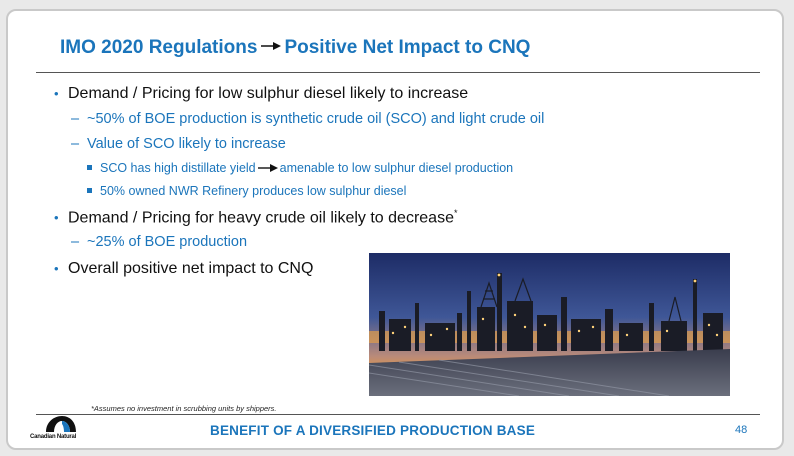 The width and height of the screenshot is (794, 456). Describe the element at coordinates (159, 47) in the screenshot. I see `title-left: IMO 2020 Regulations` at that location.